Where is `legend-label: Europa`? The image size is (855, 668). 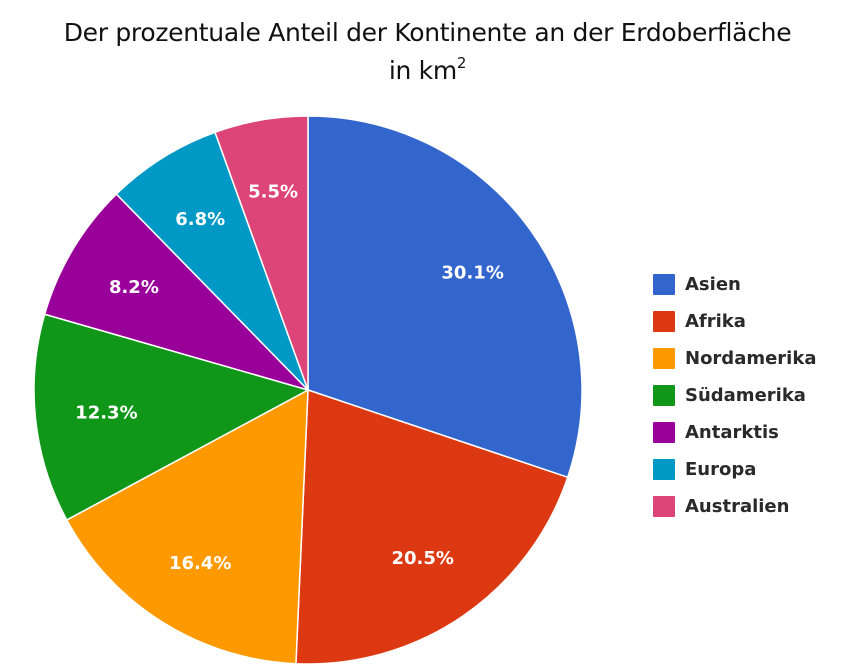
legend-label: Europa is located at coordinates (721, 469).